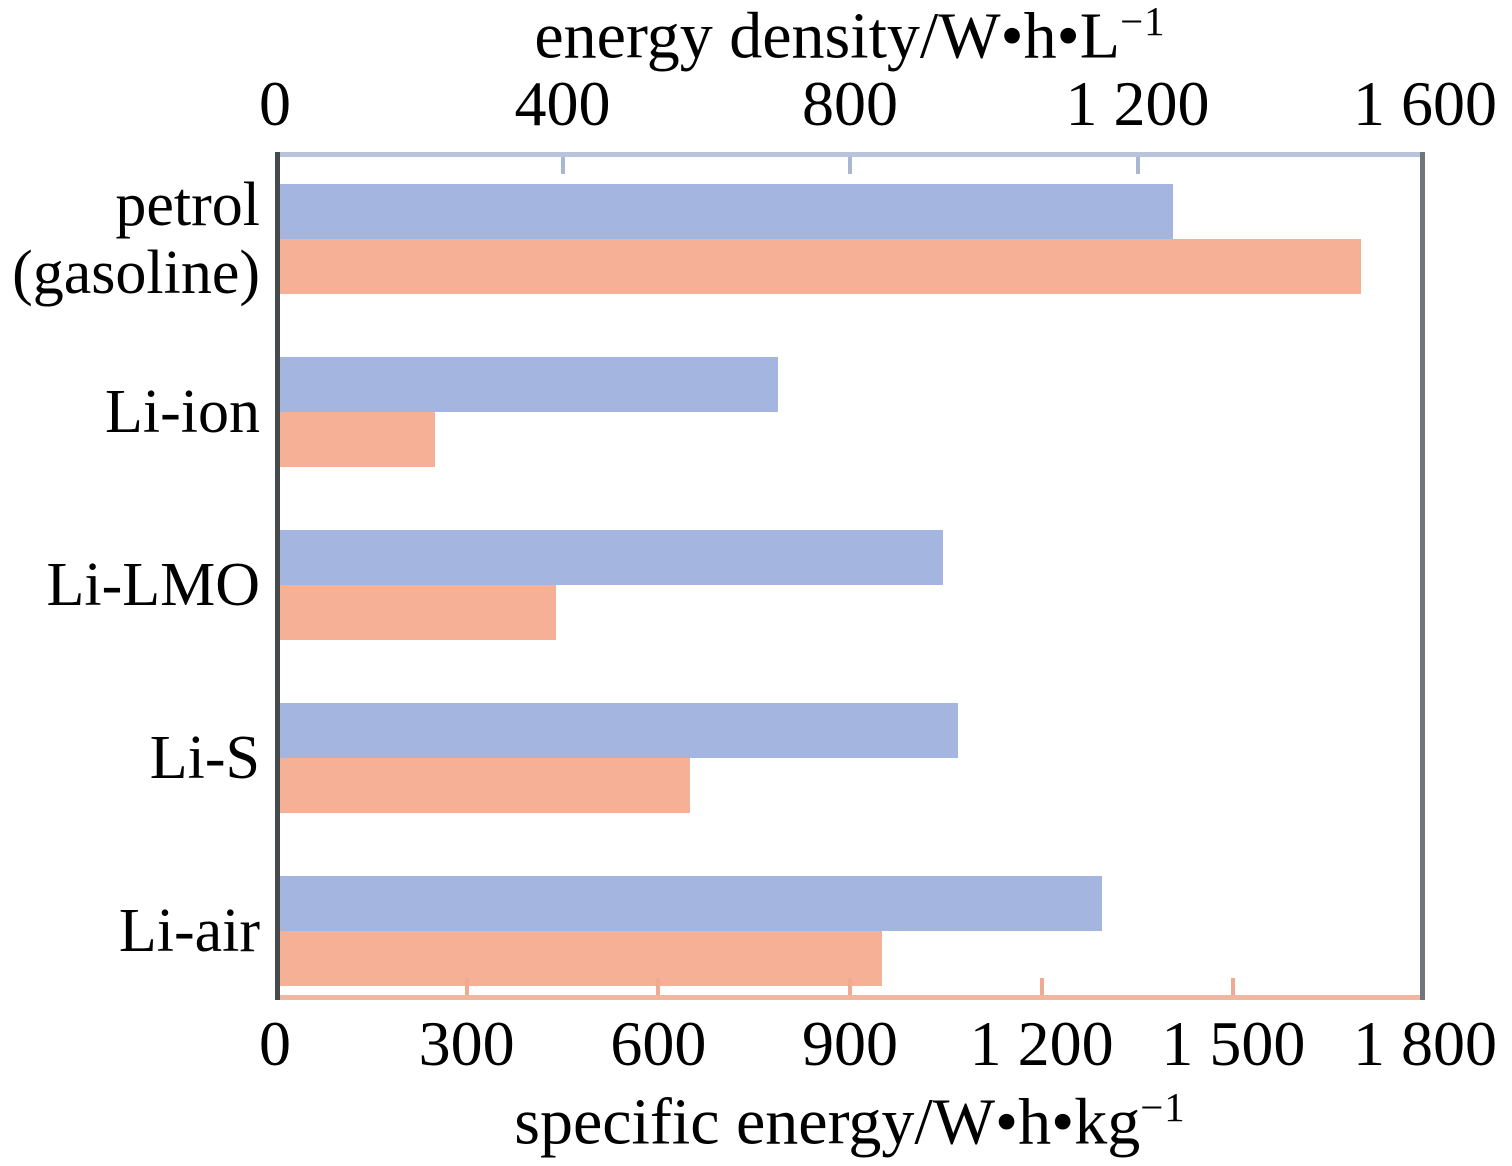 The height and width of the screenshot is (1166, 1512). I want to click on bar-specific-energy-li-air, so click(578, 958).